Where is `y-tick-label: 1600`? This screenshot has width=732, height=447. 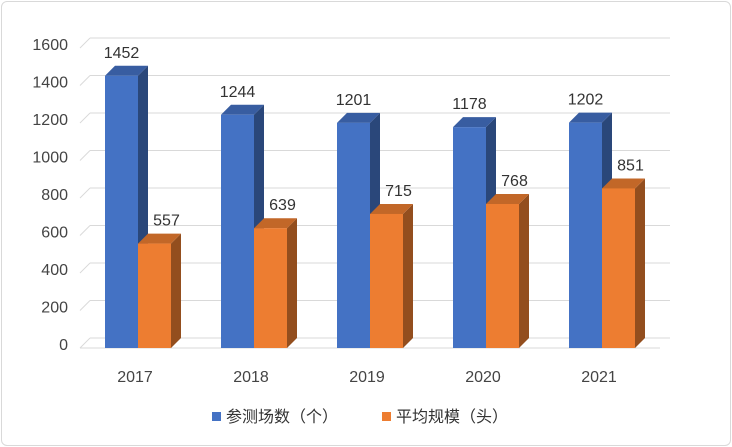 y-tick-label: 1600 is located at coordinates (50, 45).